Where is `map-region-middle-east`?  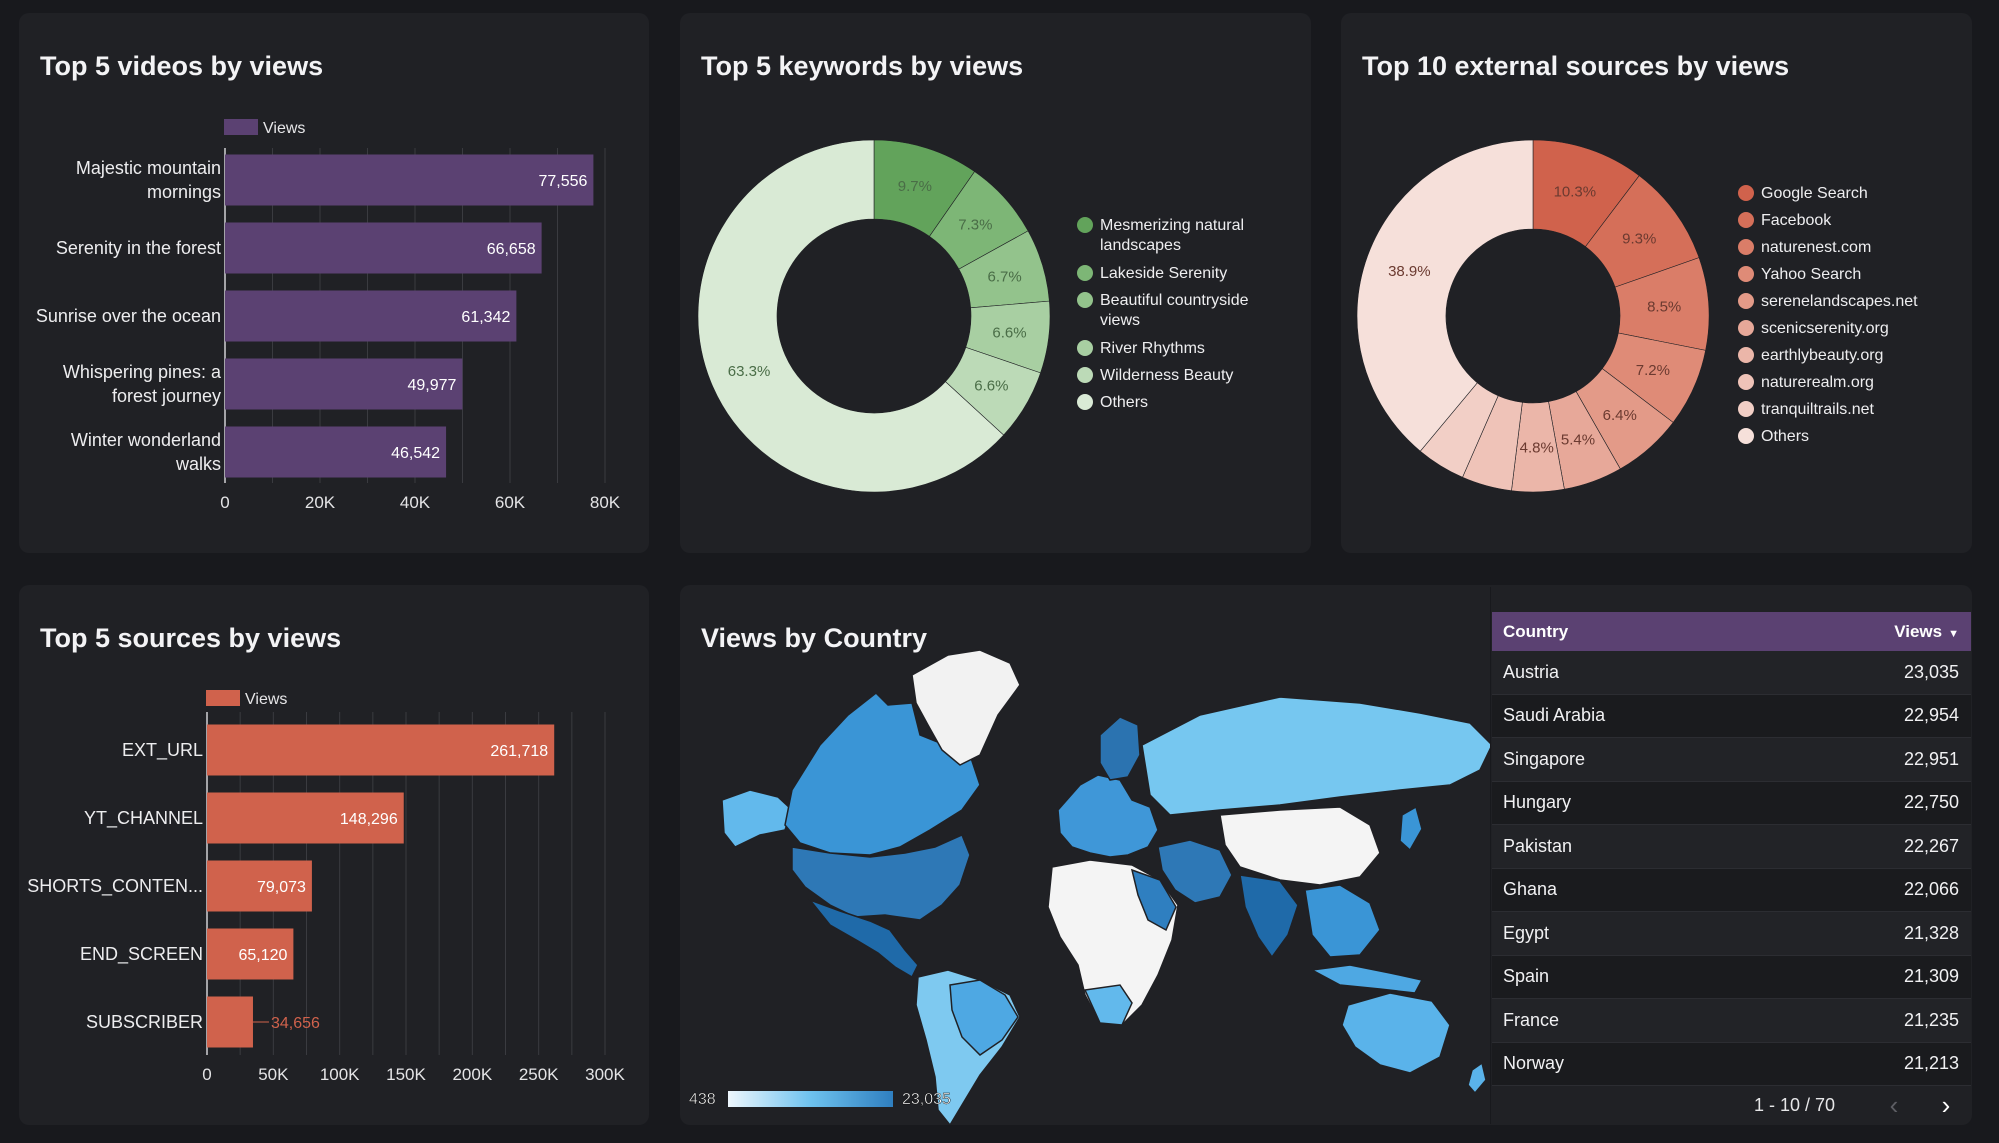
map-region-middle-east is located at coordinates (1195, 871).